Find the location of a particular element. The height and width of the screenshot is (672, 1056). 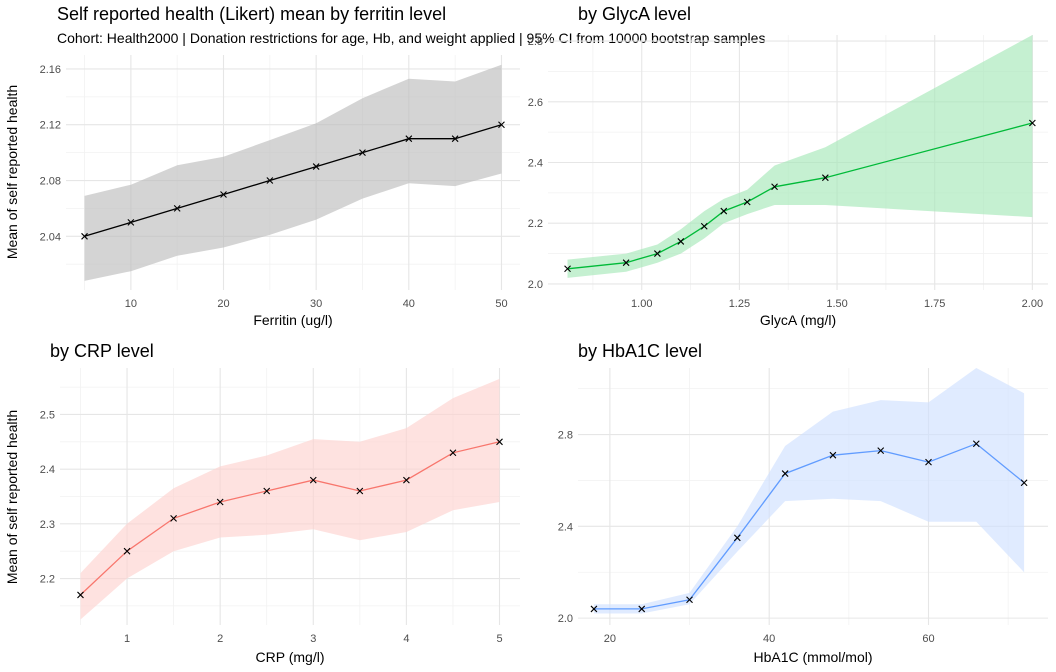

x-tick-label: 2 is located at coordinates (220, 639).